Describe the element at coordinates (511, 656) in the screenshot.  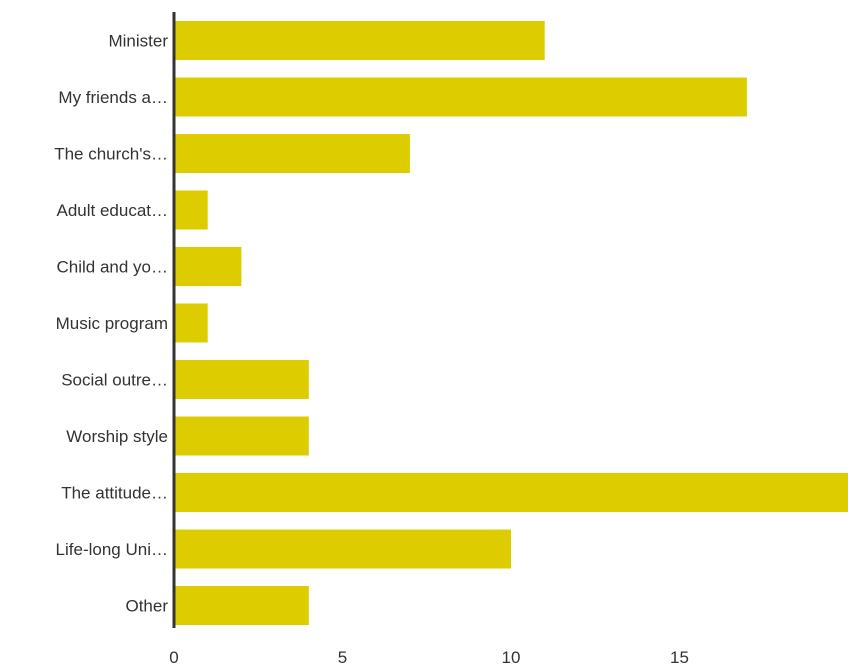
I see `x-tick-label: 10` at that location.